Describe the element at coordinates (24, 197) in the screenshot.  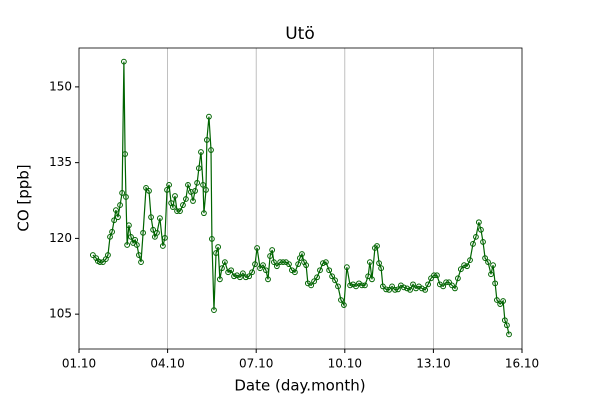
I see `y-axis-label: CO [ppb]` at that location.